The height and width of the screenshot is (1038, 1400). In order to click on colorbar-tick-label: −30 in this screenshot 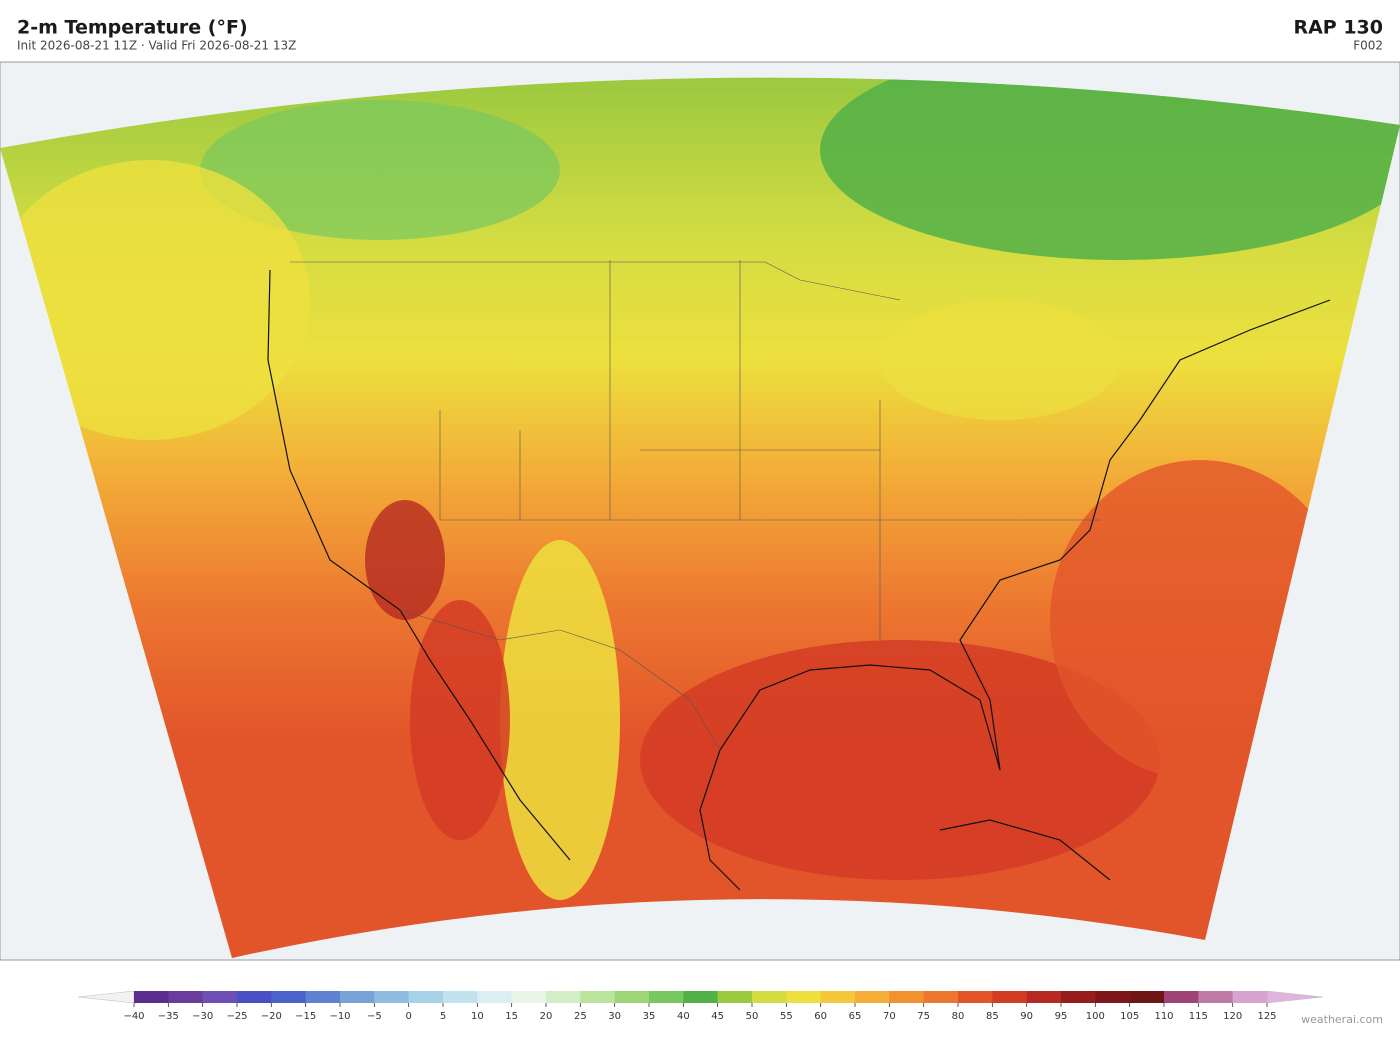, I will do `click(202, 1016)`.